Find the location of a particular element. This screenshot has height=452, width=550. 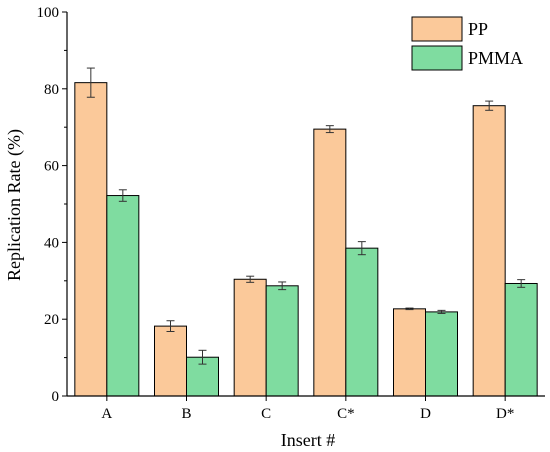

bar-pp-c is located at coordinates (250, 337).